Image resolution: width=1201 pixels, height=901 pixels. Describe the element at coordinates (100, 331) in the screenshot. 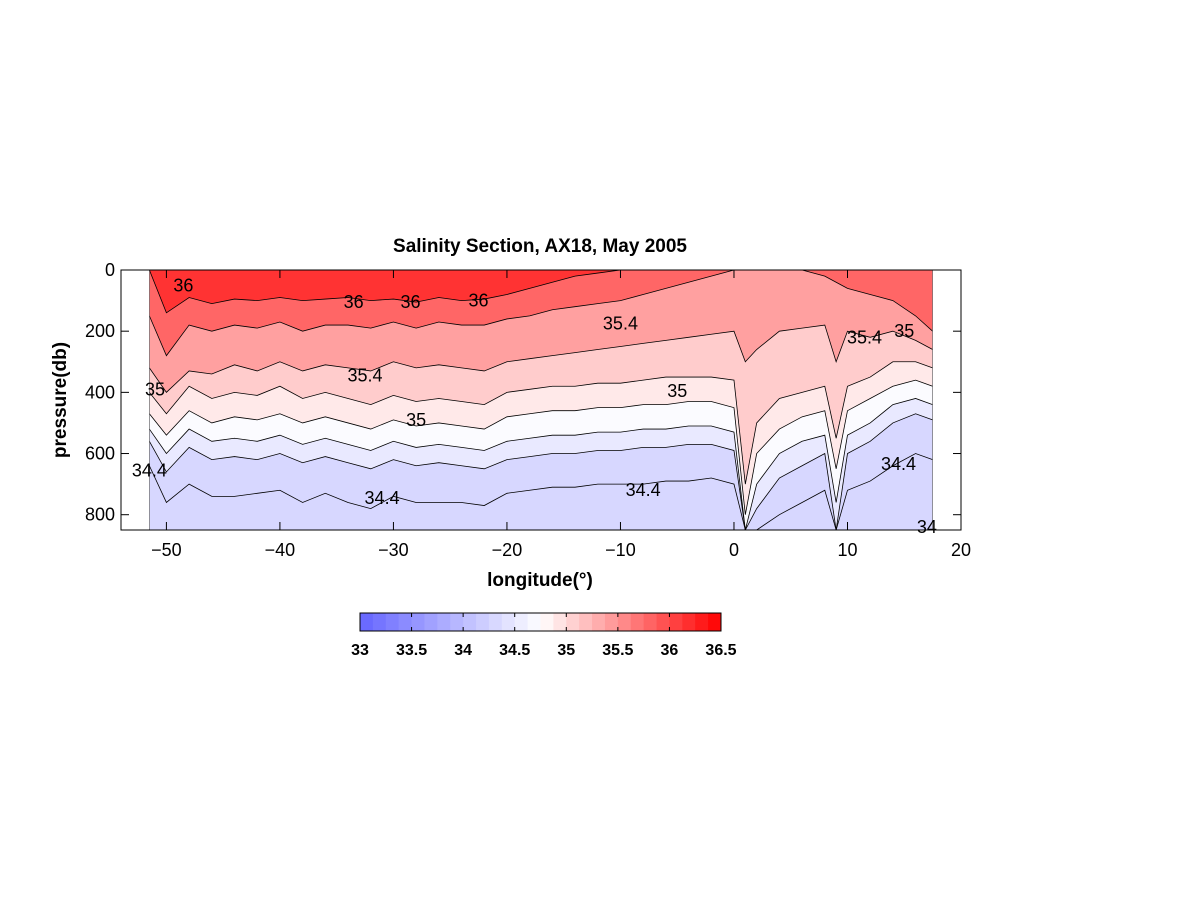

I see `y-tick-label: 200` at that location.